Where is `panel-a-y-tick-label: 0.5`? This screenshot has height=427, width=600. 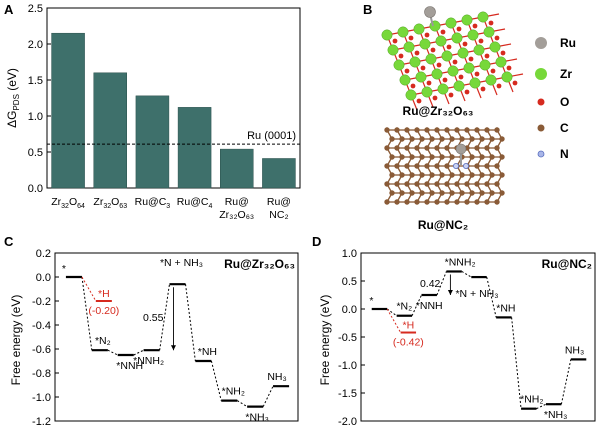
panel-a-y-tick-label: 0.5 is located at coordinates (35, 153).